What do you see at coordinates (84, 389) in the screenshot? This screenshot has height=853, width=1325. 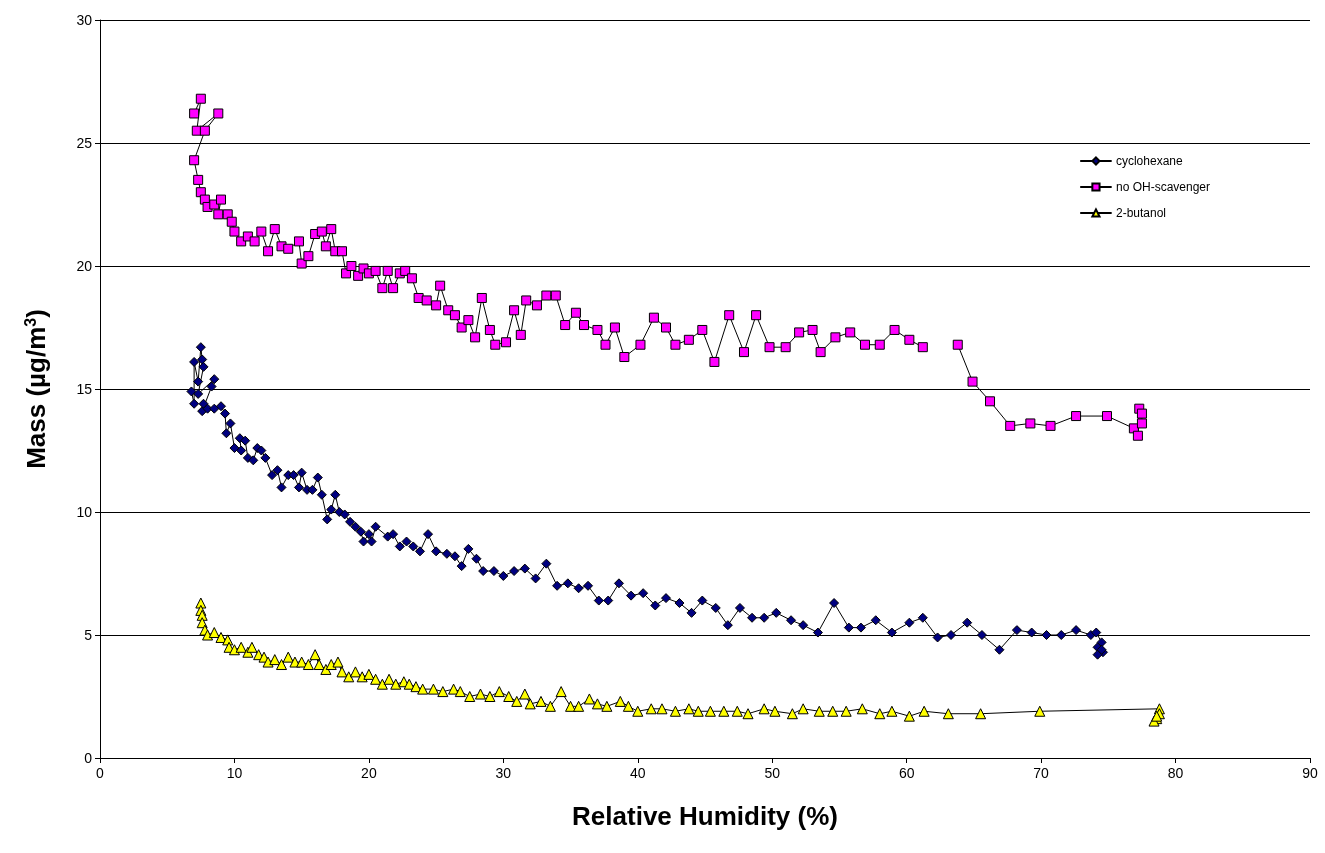 I see `y-tick-label: 15` at bounding box center [84, 389].